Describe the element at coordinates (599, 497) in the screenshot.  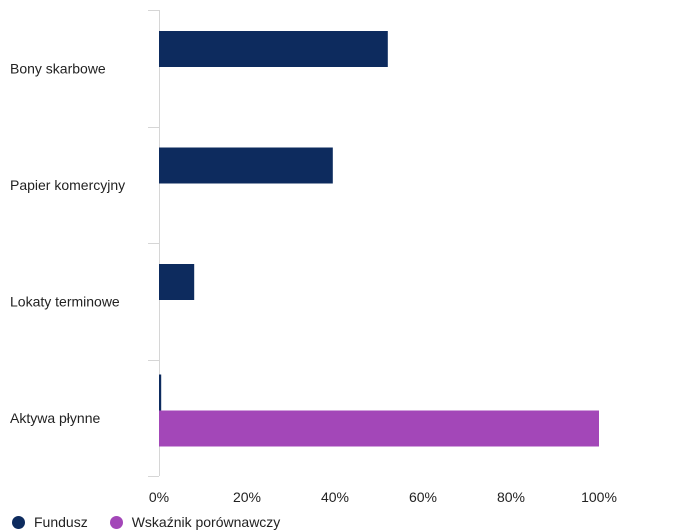
I see `x-tick-label: 100%` at that location.